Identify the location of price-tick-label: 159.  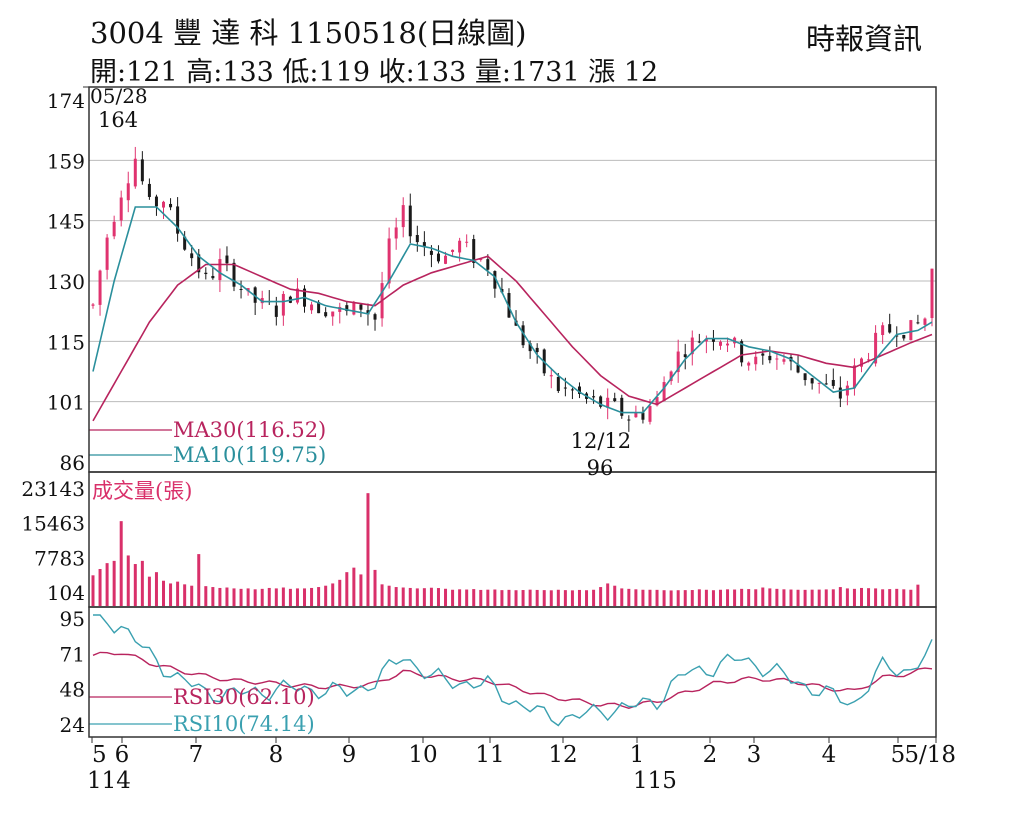
(66, 161).